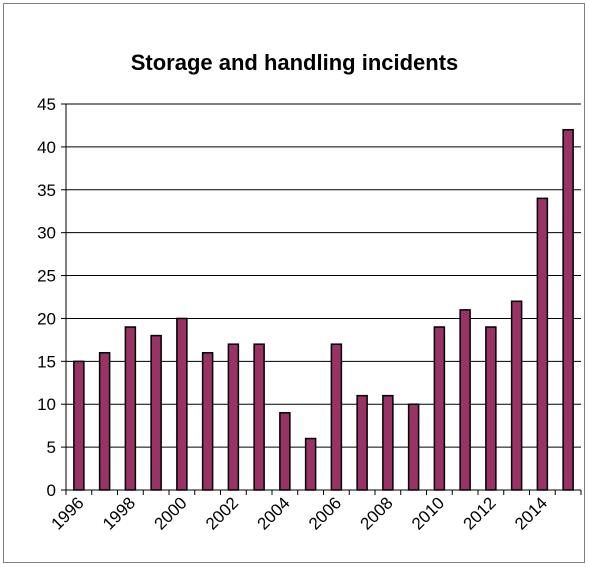 This screenshot has width=589, height=567. Describe the element at coordinates (428, 513) in the screenshot. I see `x-tick-label: 2010` at that location.